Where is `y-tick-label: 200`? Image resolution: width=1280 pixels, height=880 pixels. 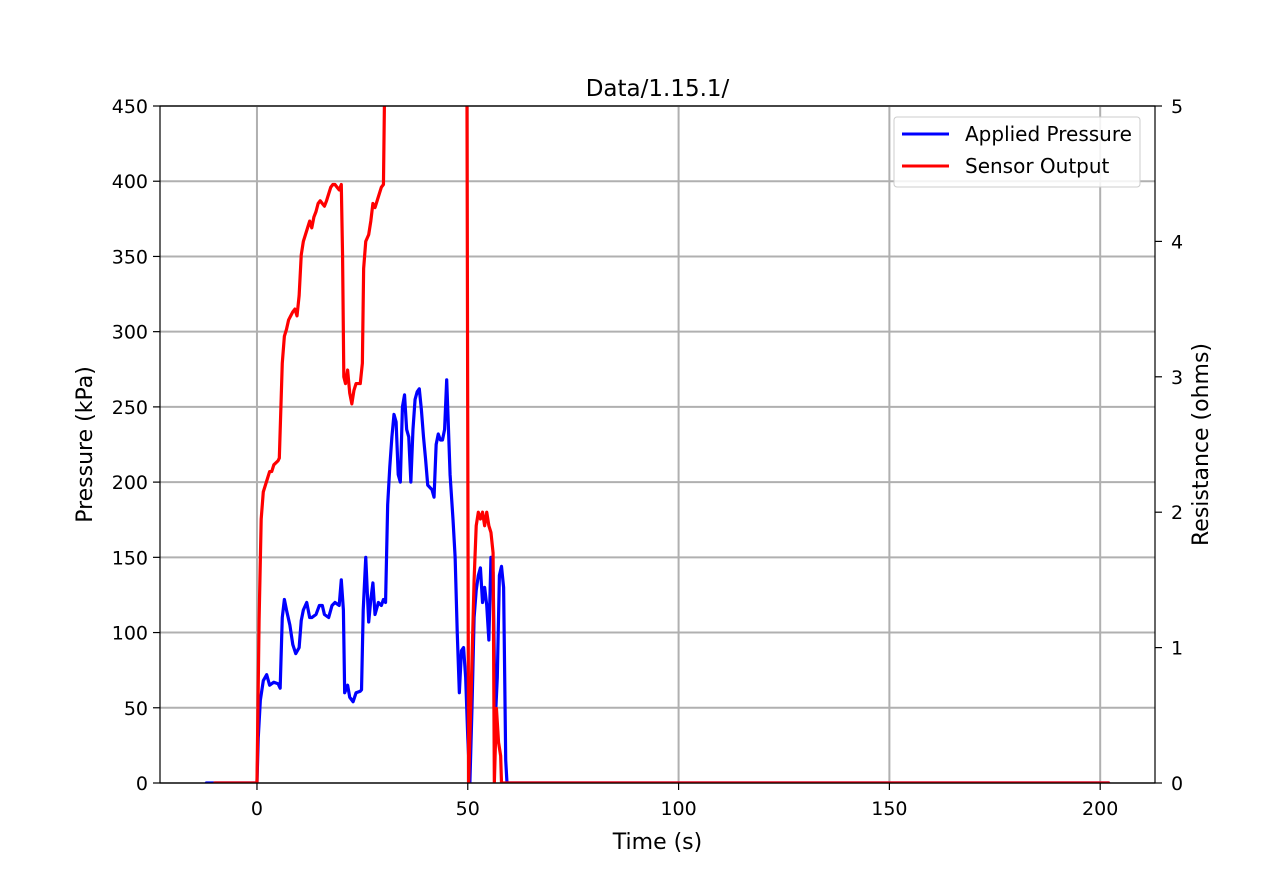
y-tick-label: 200 is located at coordinates (130, 483).